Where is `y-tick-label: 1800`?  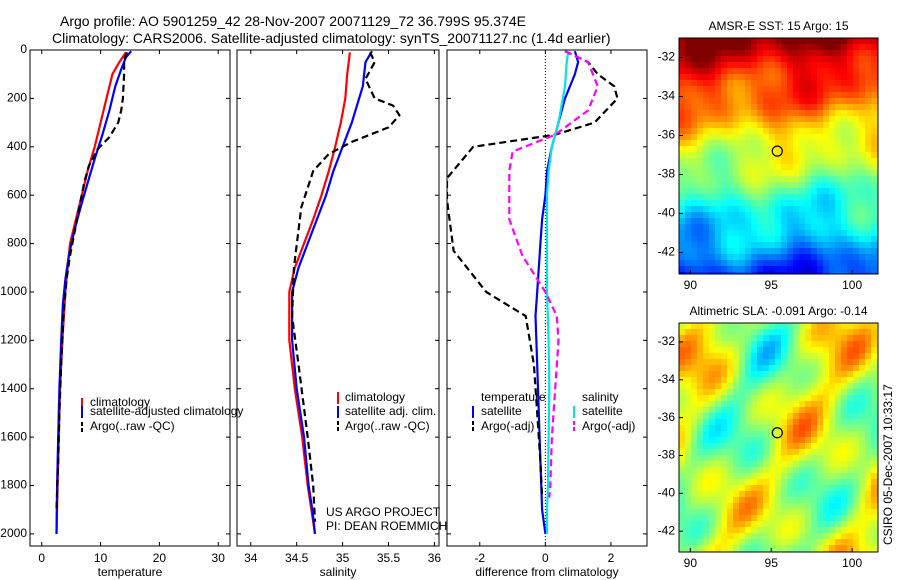
y-tick-label: 1800 is located at coordinates (13, 485).